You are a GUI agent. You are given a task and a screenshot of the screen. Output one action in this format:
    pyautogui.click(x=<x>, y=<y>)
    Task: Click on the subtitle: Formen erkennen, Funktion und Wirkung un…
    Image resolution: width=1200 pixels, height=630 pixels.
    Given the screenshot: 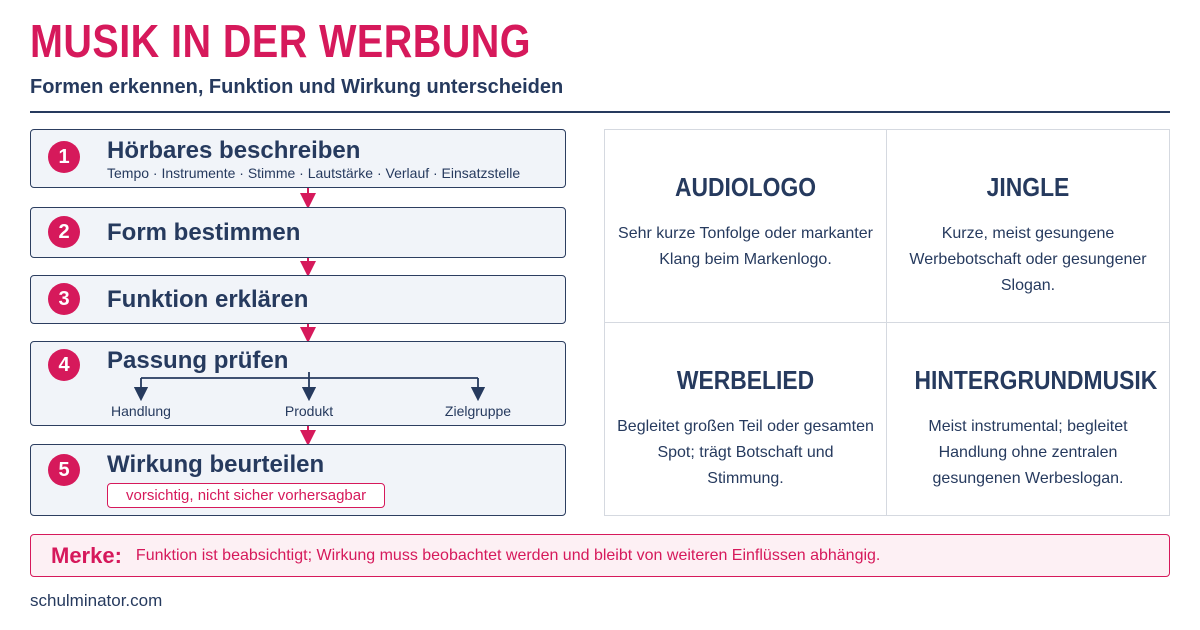 What is the action you would take?
    pyautogui.click(x=297, y=87)
    